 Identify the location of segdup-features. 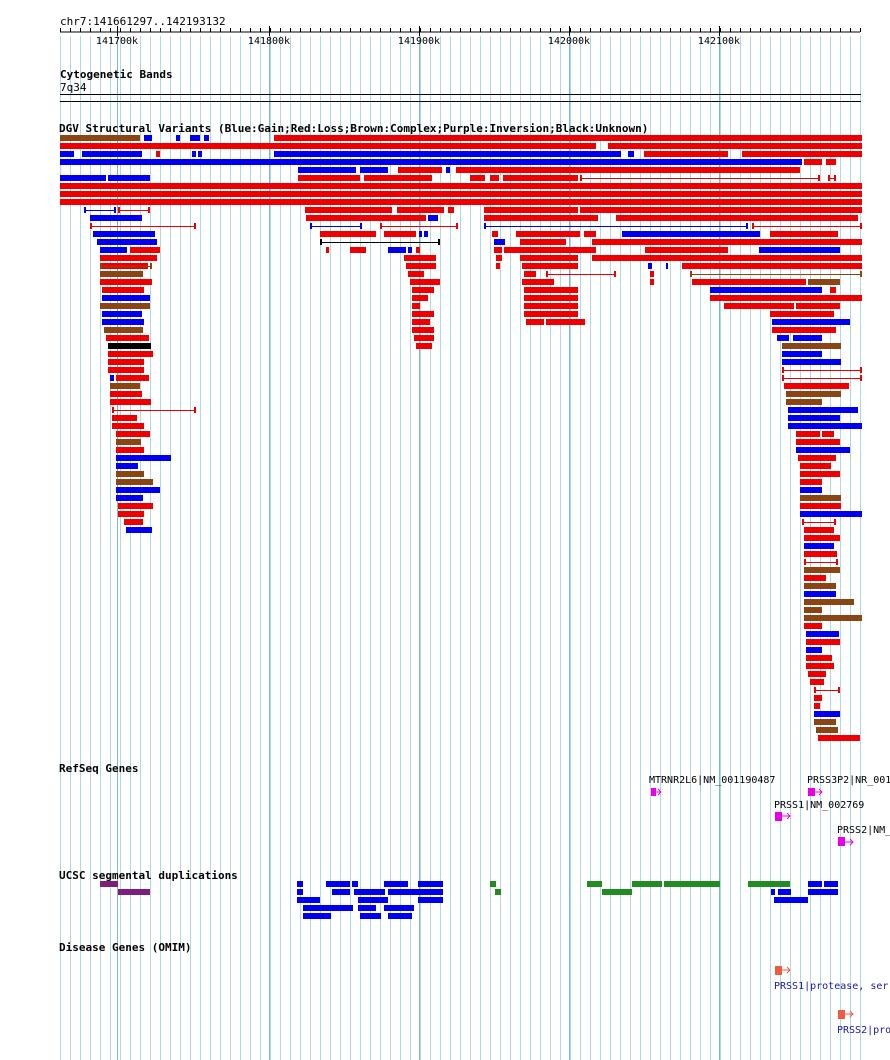
(469, 900).